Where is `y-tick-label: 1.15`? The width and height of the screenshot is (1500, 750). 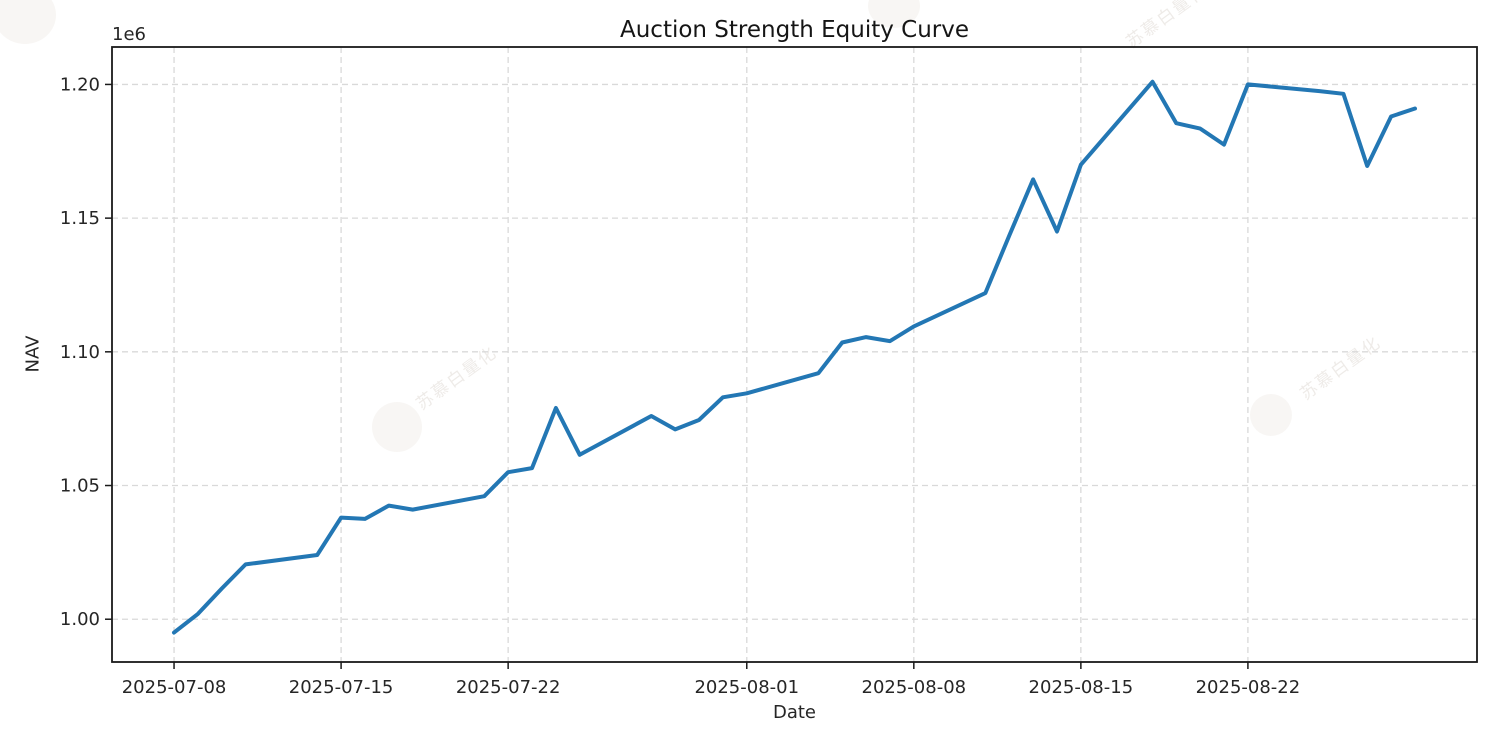
y-tick-label: 1.15 is located at coordinates (80, 218).